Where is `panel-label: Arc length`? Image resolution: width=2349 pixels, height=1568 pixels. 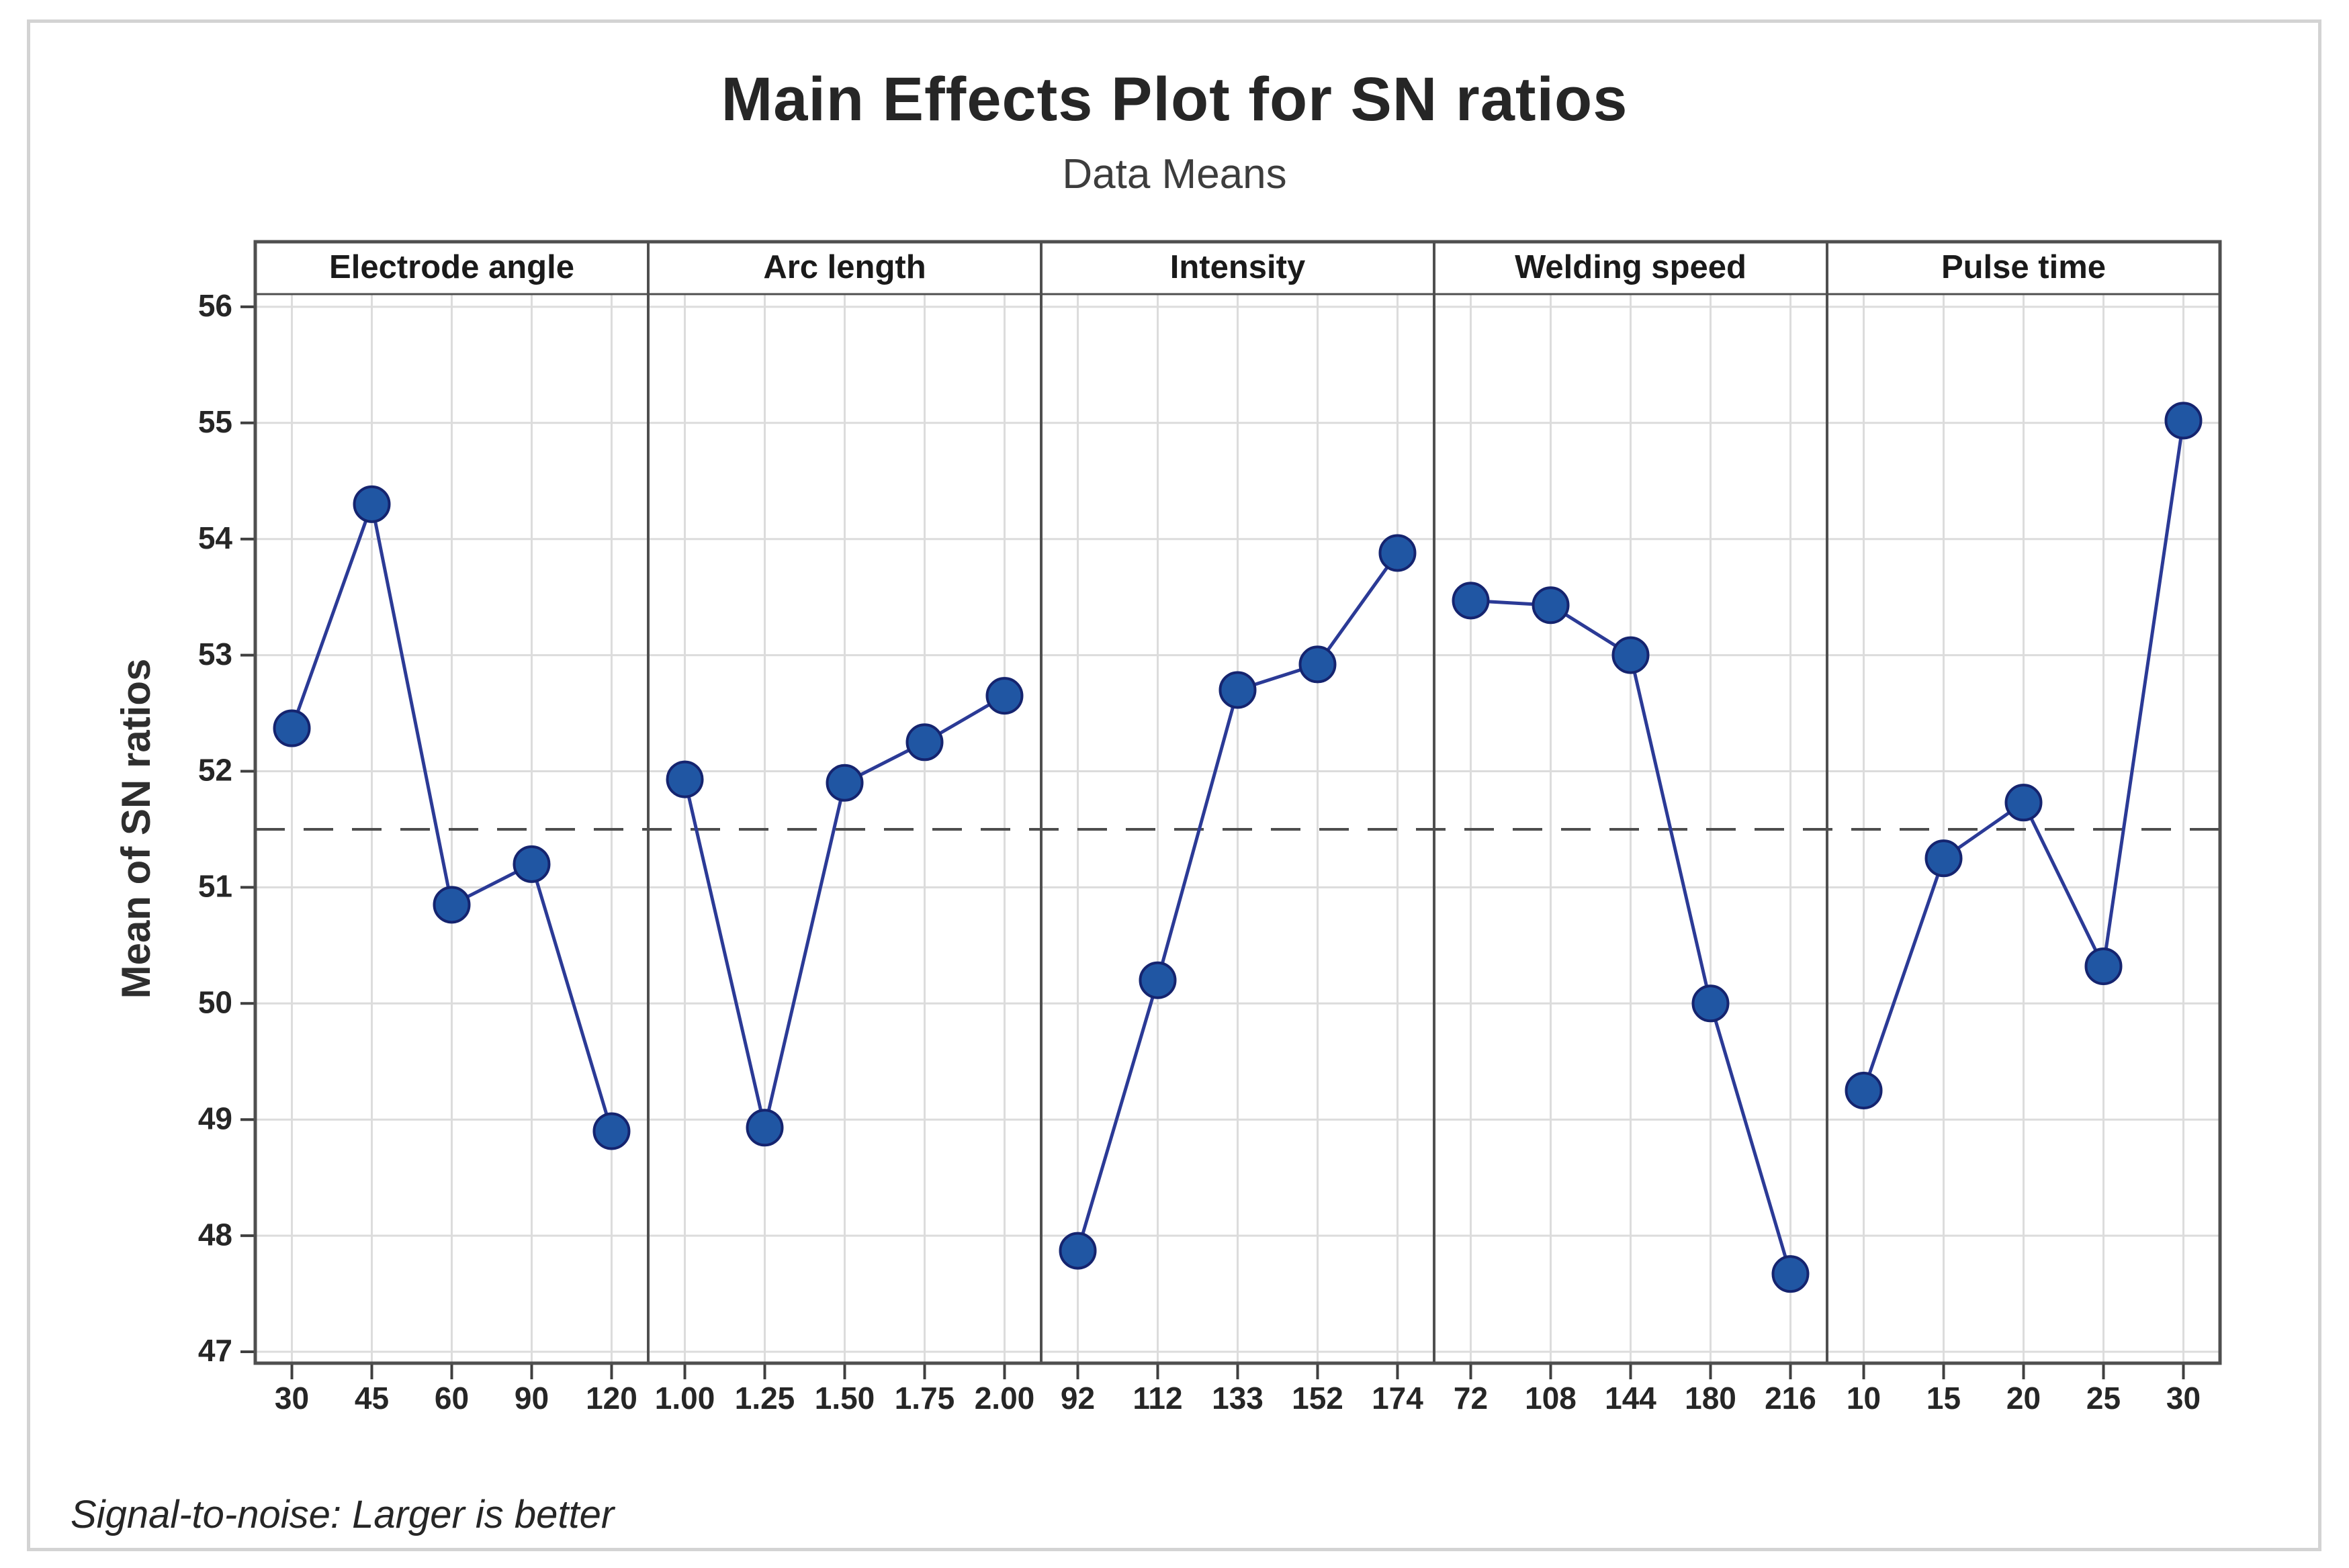
panel-label: Arc length is located at coordinates (844, 267).